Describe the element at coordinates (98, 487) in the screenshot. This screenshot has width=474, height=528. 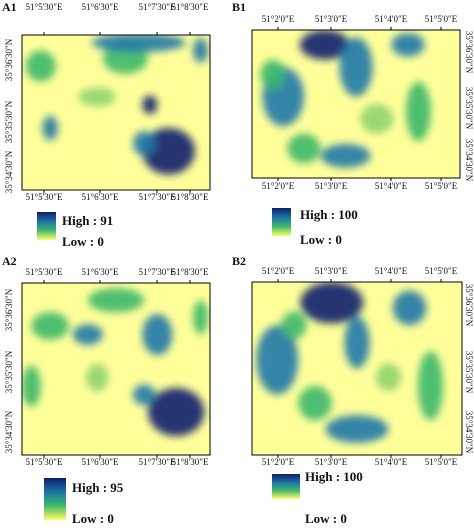
I see `legend-high: High : 95` at that location.